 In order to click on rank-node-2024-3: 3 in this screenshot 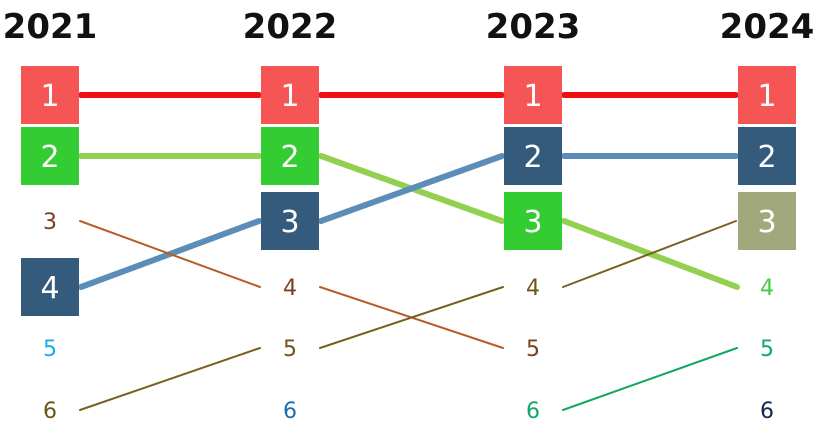, I will do `click(767, 221)`.